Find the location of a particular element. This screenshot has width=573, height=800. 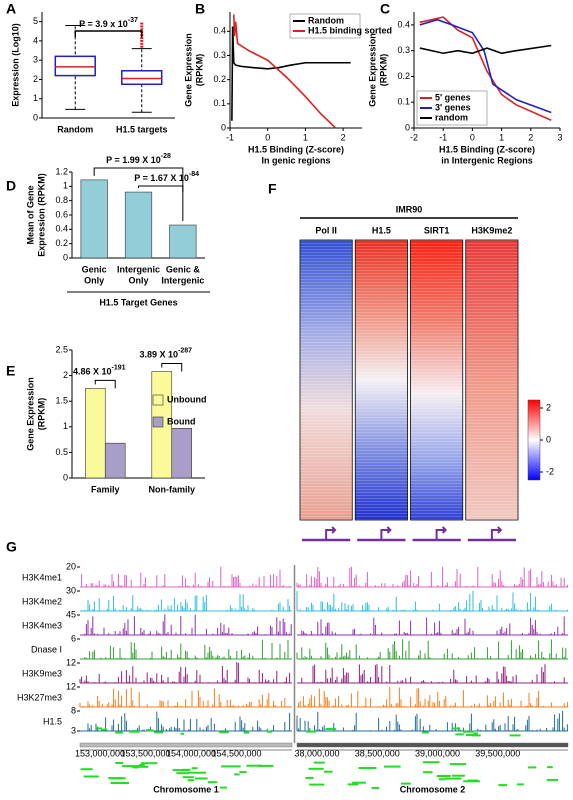

colorbar-label: 0 is located at coordinates (548, 439).